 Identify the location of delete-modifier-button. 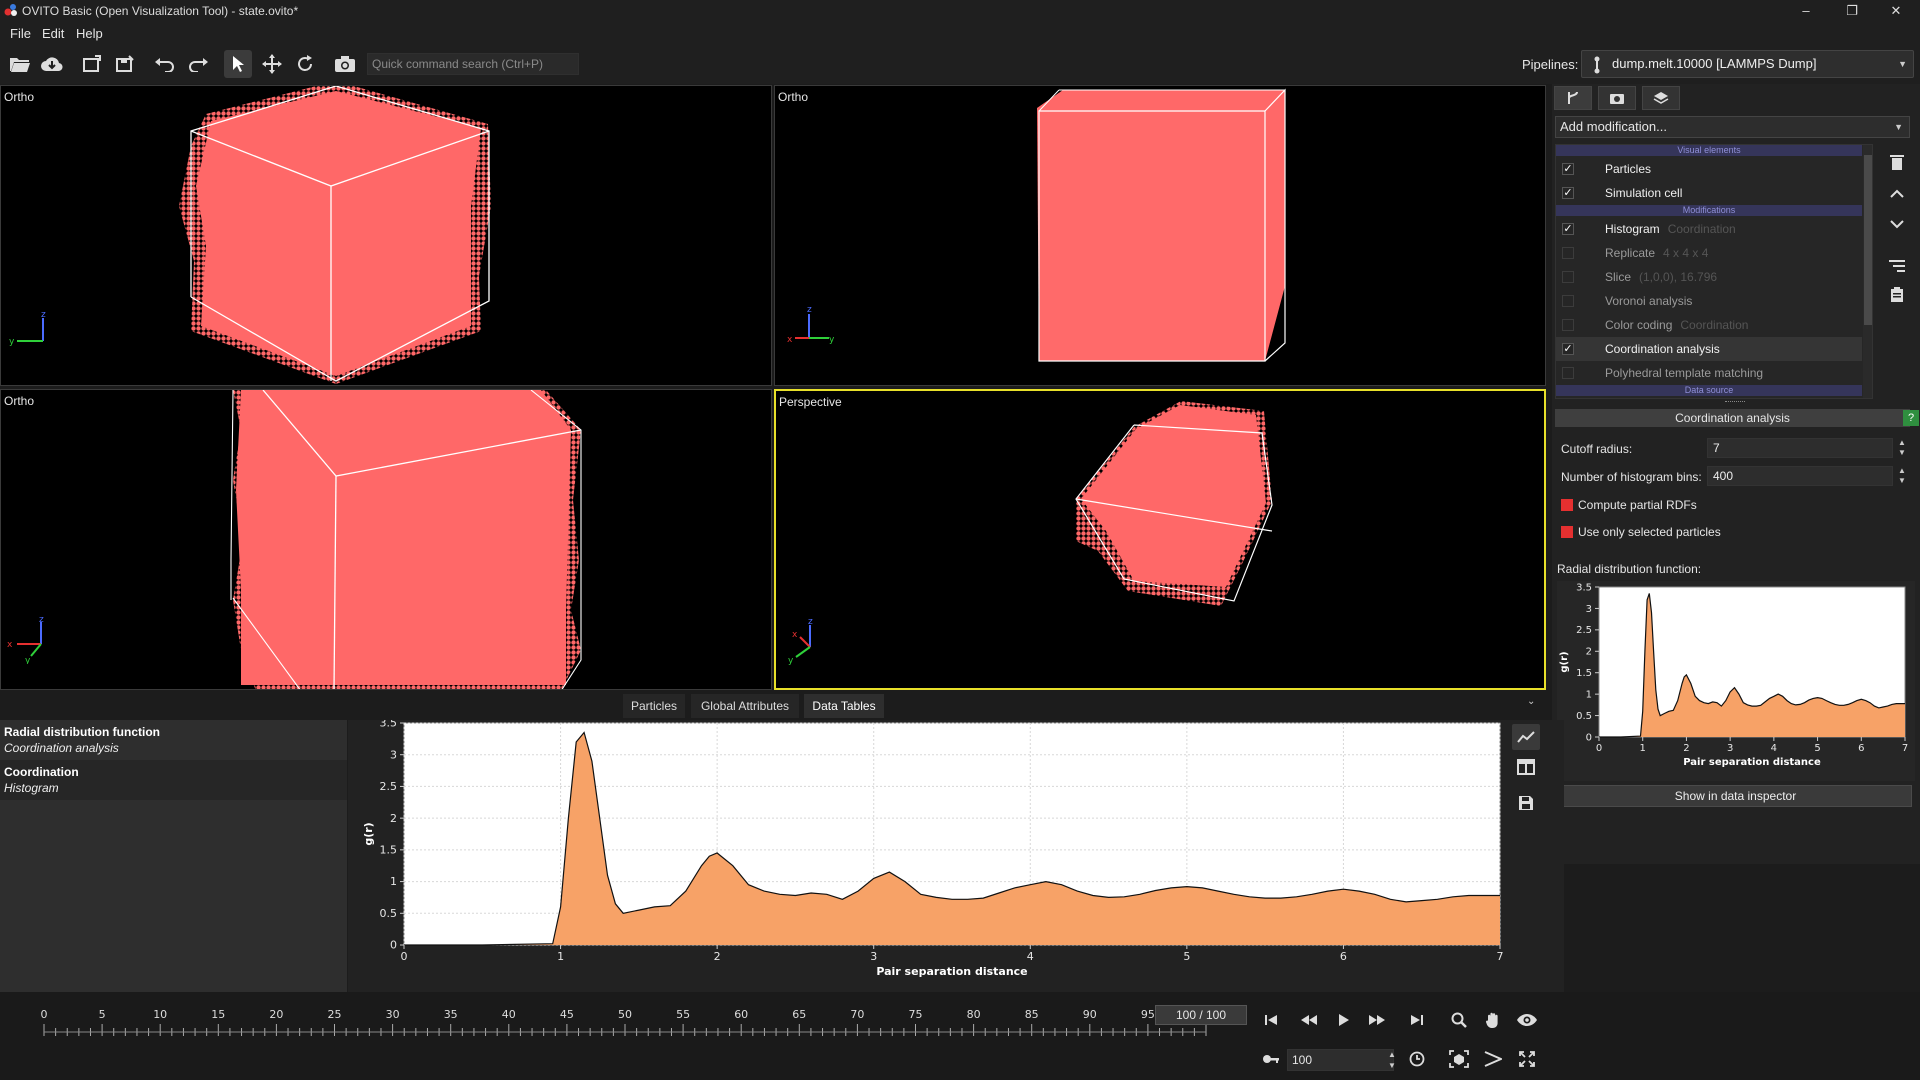
(1897, 162).